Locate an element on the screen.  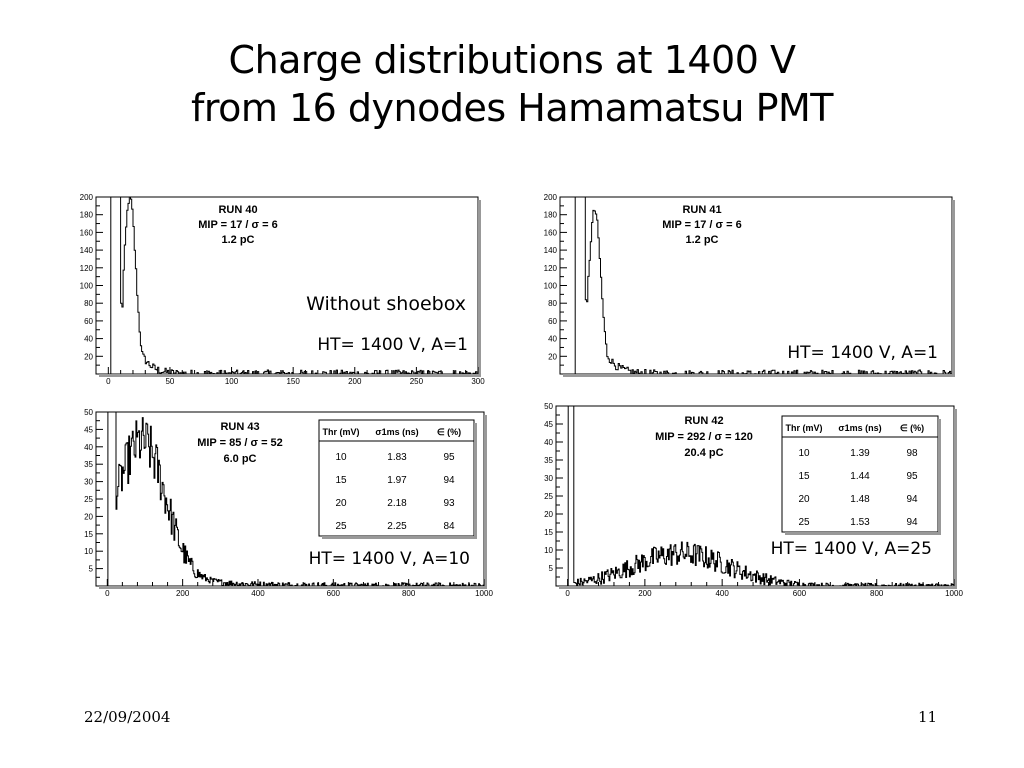
y-tick-label: 180 is located at coordinates (551, 215).